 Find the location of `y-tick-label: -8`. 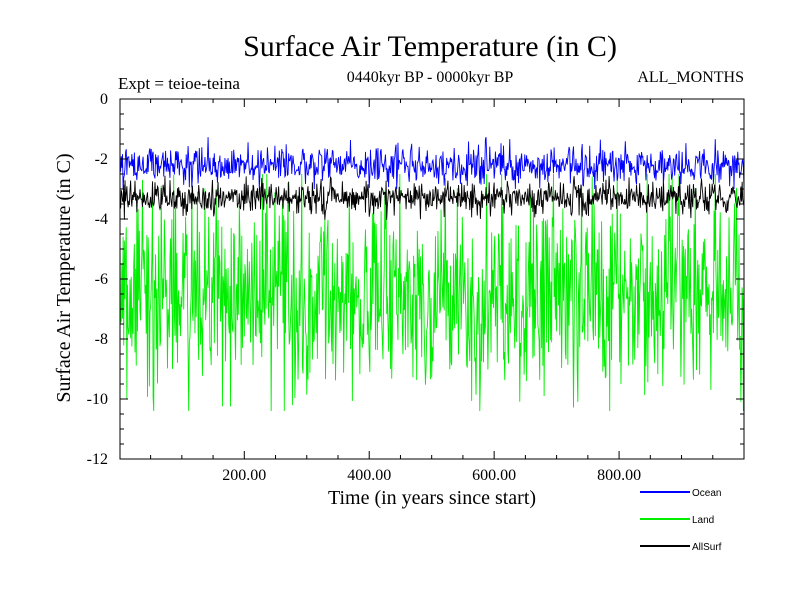

y-tick-label: -8 is located at coordinates (101, 339).